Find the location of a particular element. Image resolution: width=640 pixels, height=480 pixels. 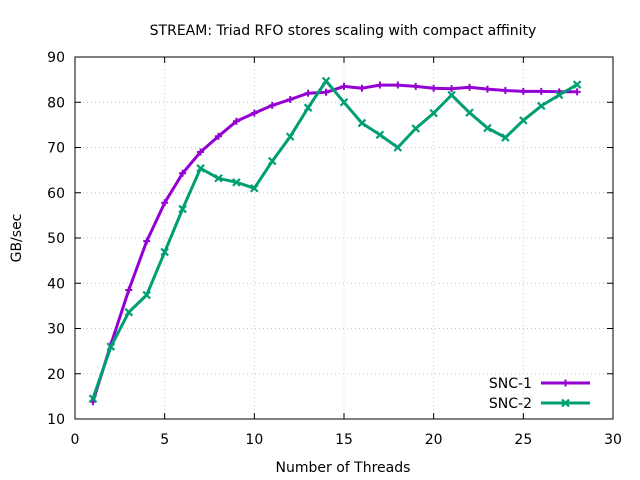

y-tick-label: 50 is located at coordinates (56, 239).